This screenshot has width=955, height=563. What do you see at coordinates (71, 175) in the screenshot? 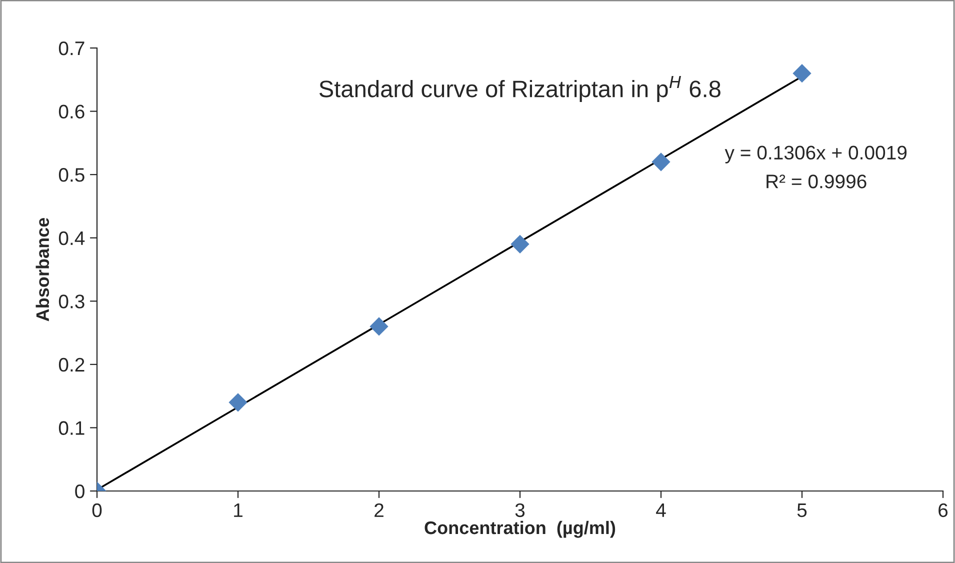
I see `y-tick-label: 0.5` at bounding box center [71, 175].